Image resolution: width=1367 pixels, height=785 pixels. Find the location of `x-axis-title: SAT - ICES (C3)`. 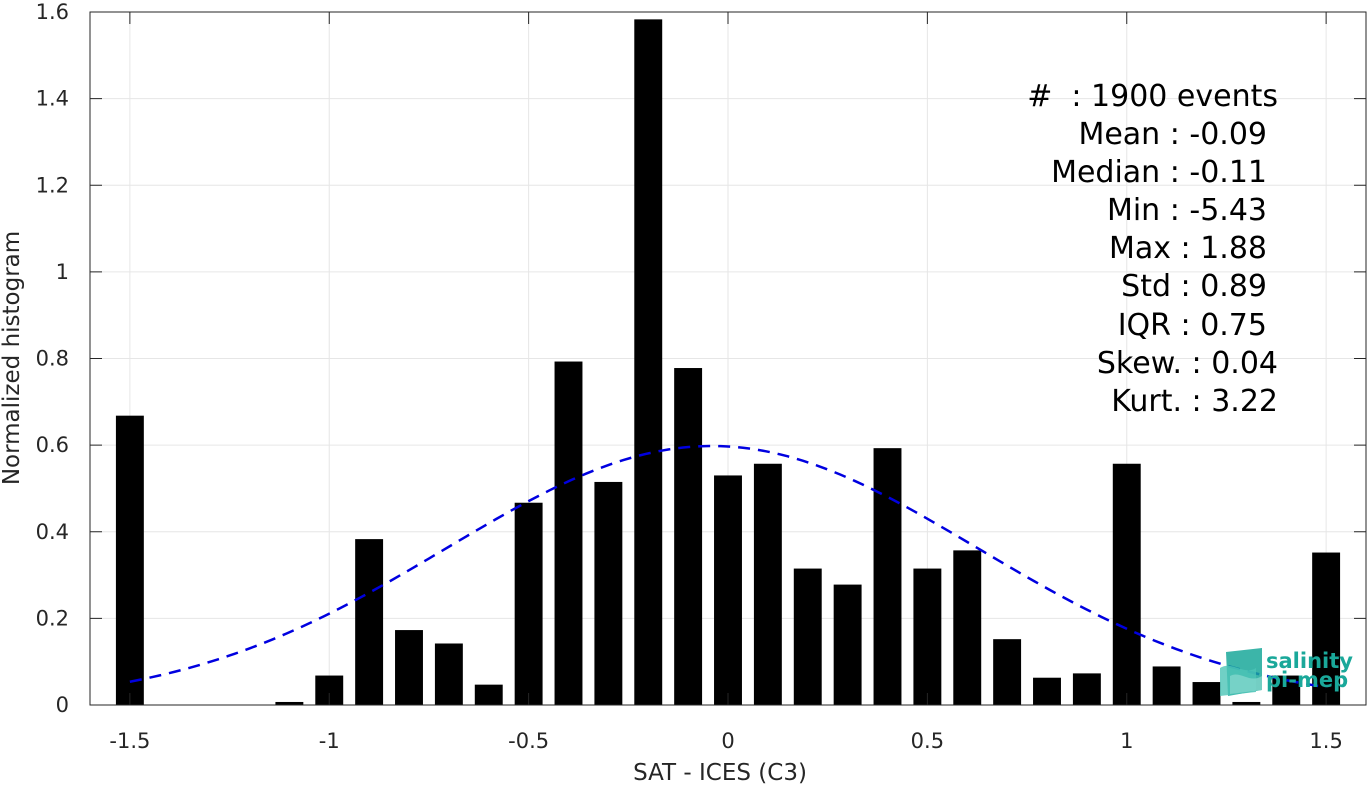

x-axis-title: SAT - ICES (C3) is located at coordinates (720, 772).